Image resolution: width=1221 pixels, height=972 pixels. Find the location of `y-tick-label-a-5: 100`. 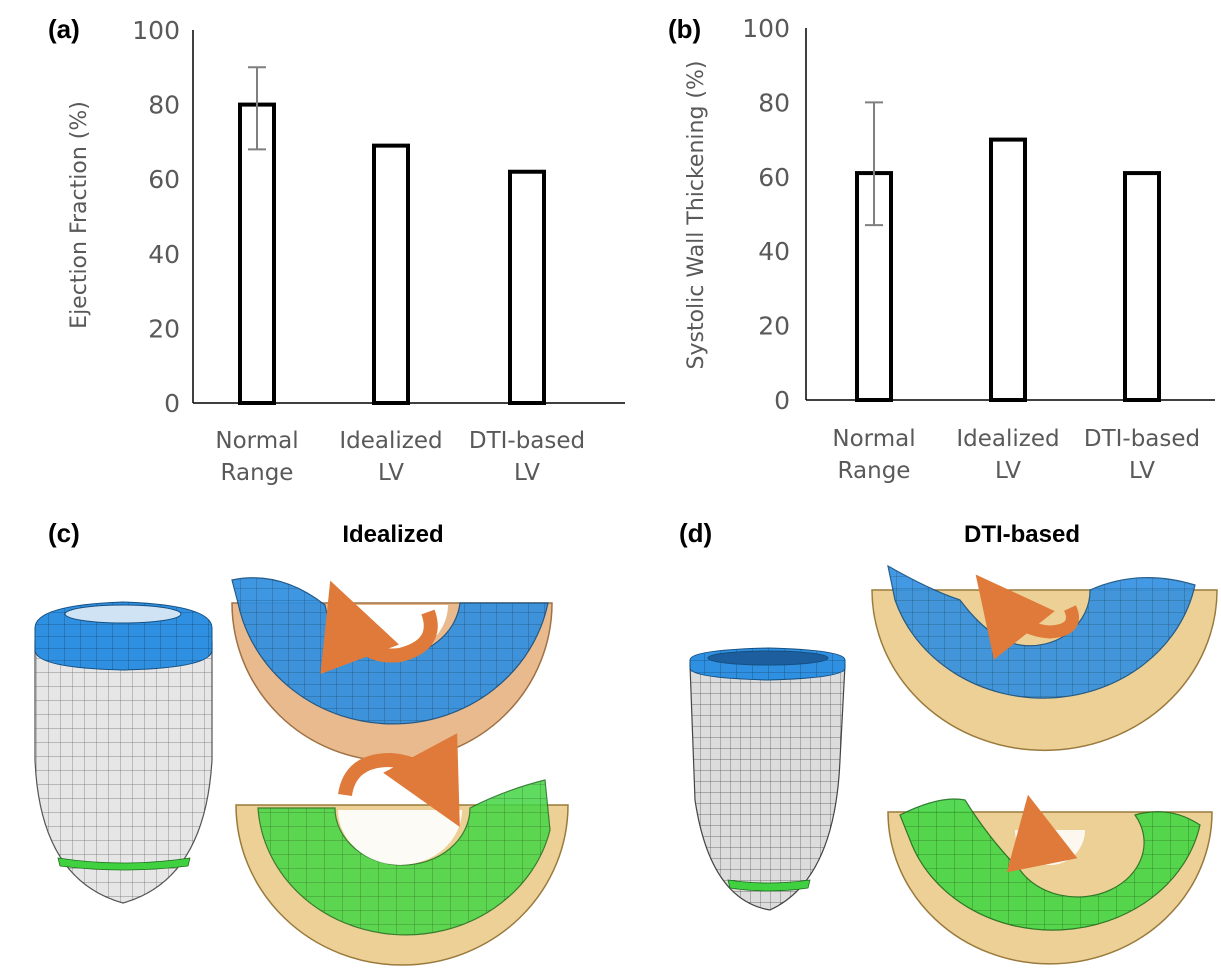

y-tick-label-a-5: 100 is located at coordinates (156, 30).